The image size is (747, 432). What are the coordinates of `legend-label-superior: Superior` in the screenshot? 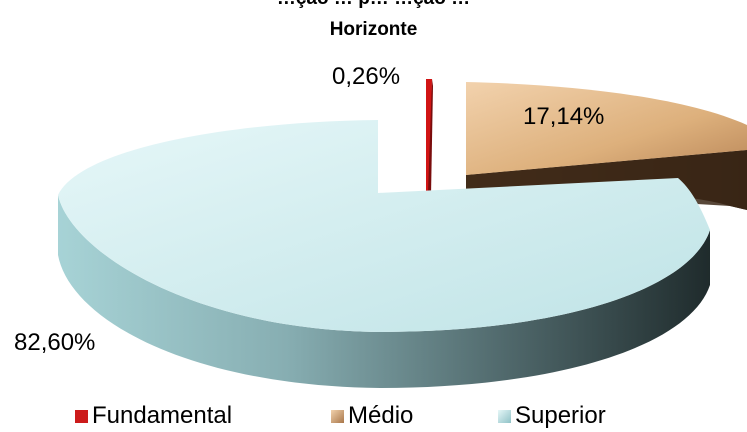 It's located at (560, 415).